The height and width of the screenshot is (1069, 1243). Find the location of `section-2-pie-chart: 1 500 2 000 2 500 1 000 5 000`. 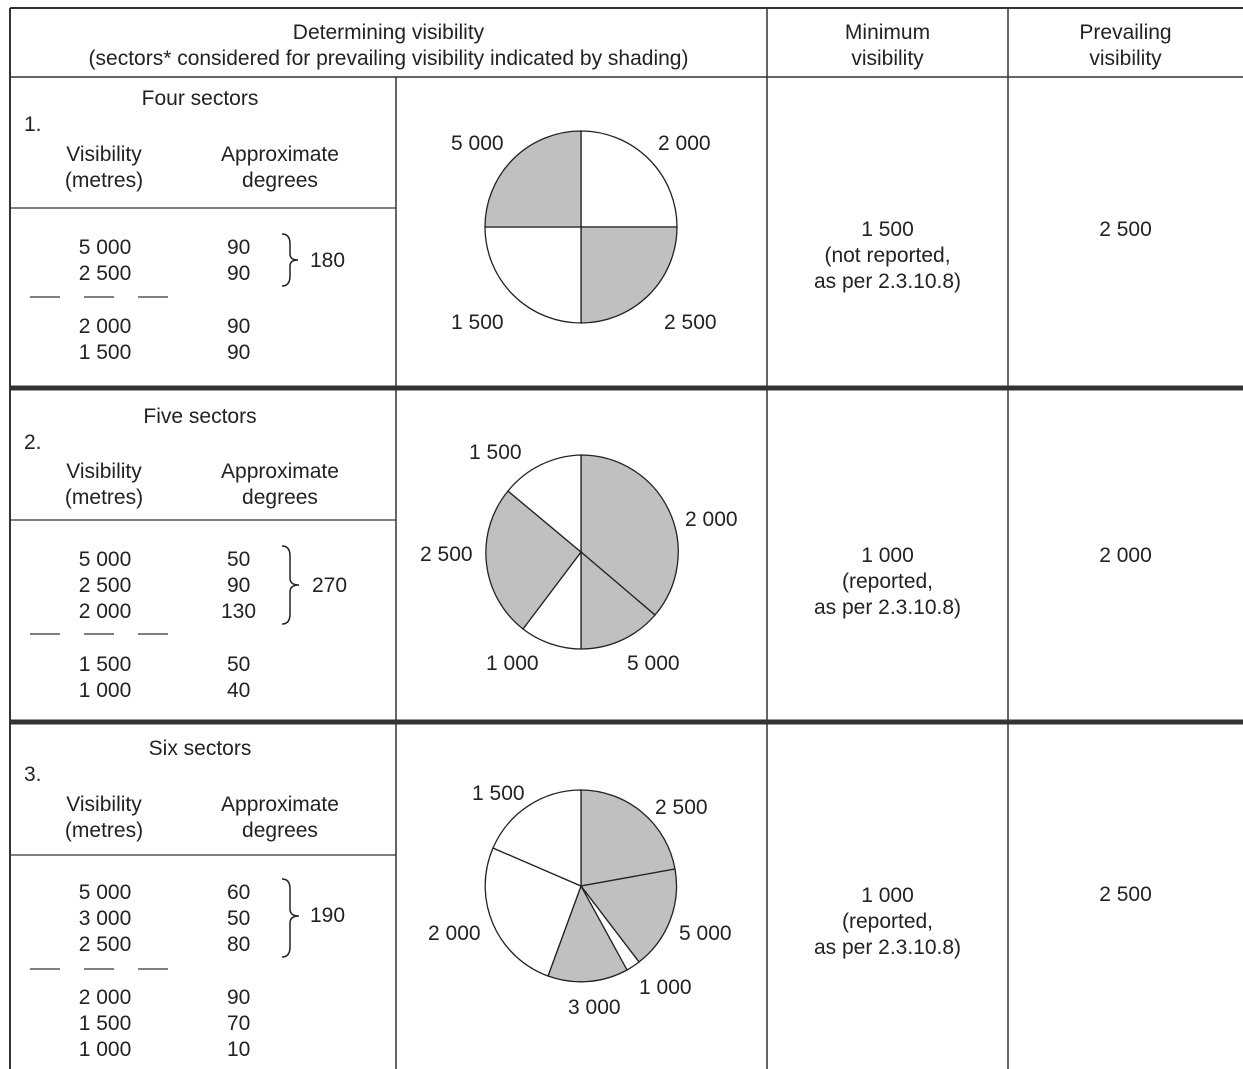

section-2-pie-chart: 1 500 2 000 2 500 1 000 5 000 is located at coordinates (579, 558).